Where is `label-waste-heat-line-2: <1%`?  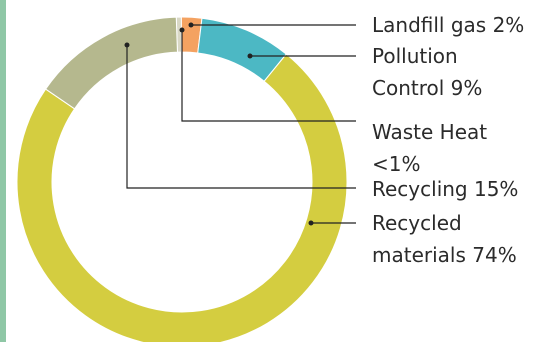
label-waste-heat-line-2: <1% is located at coordinates (396, 164).